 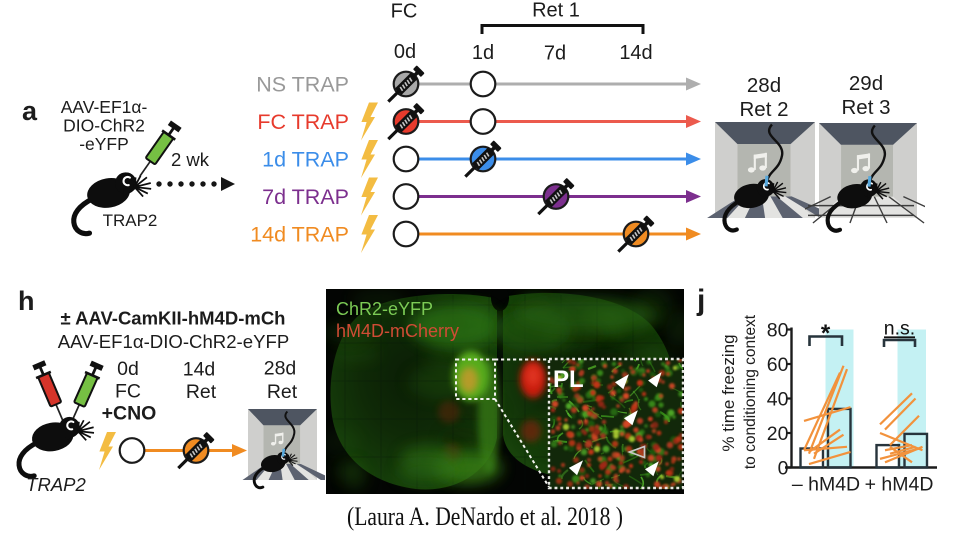 What do you see at coordinates (899, 329) in the screenshot?
I see `svg-text: n.s.` at bounding box center [899, 329].